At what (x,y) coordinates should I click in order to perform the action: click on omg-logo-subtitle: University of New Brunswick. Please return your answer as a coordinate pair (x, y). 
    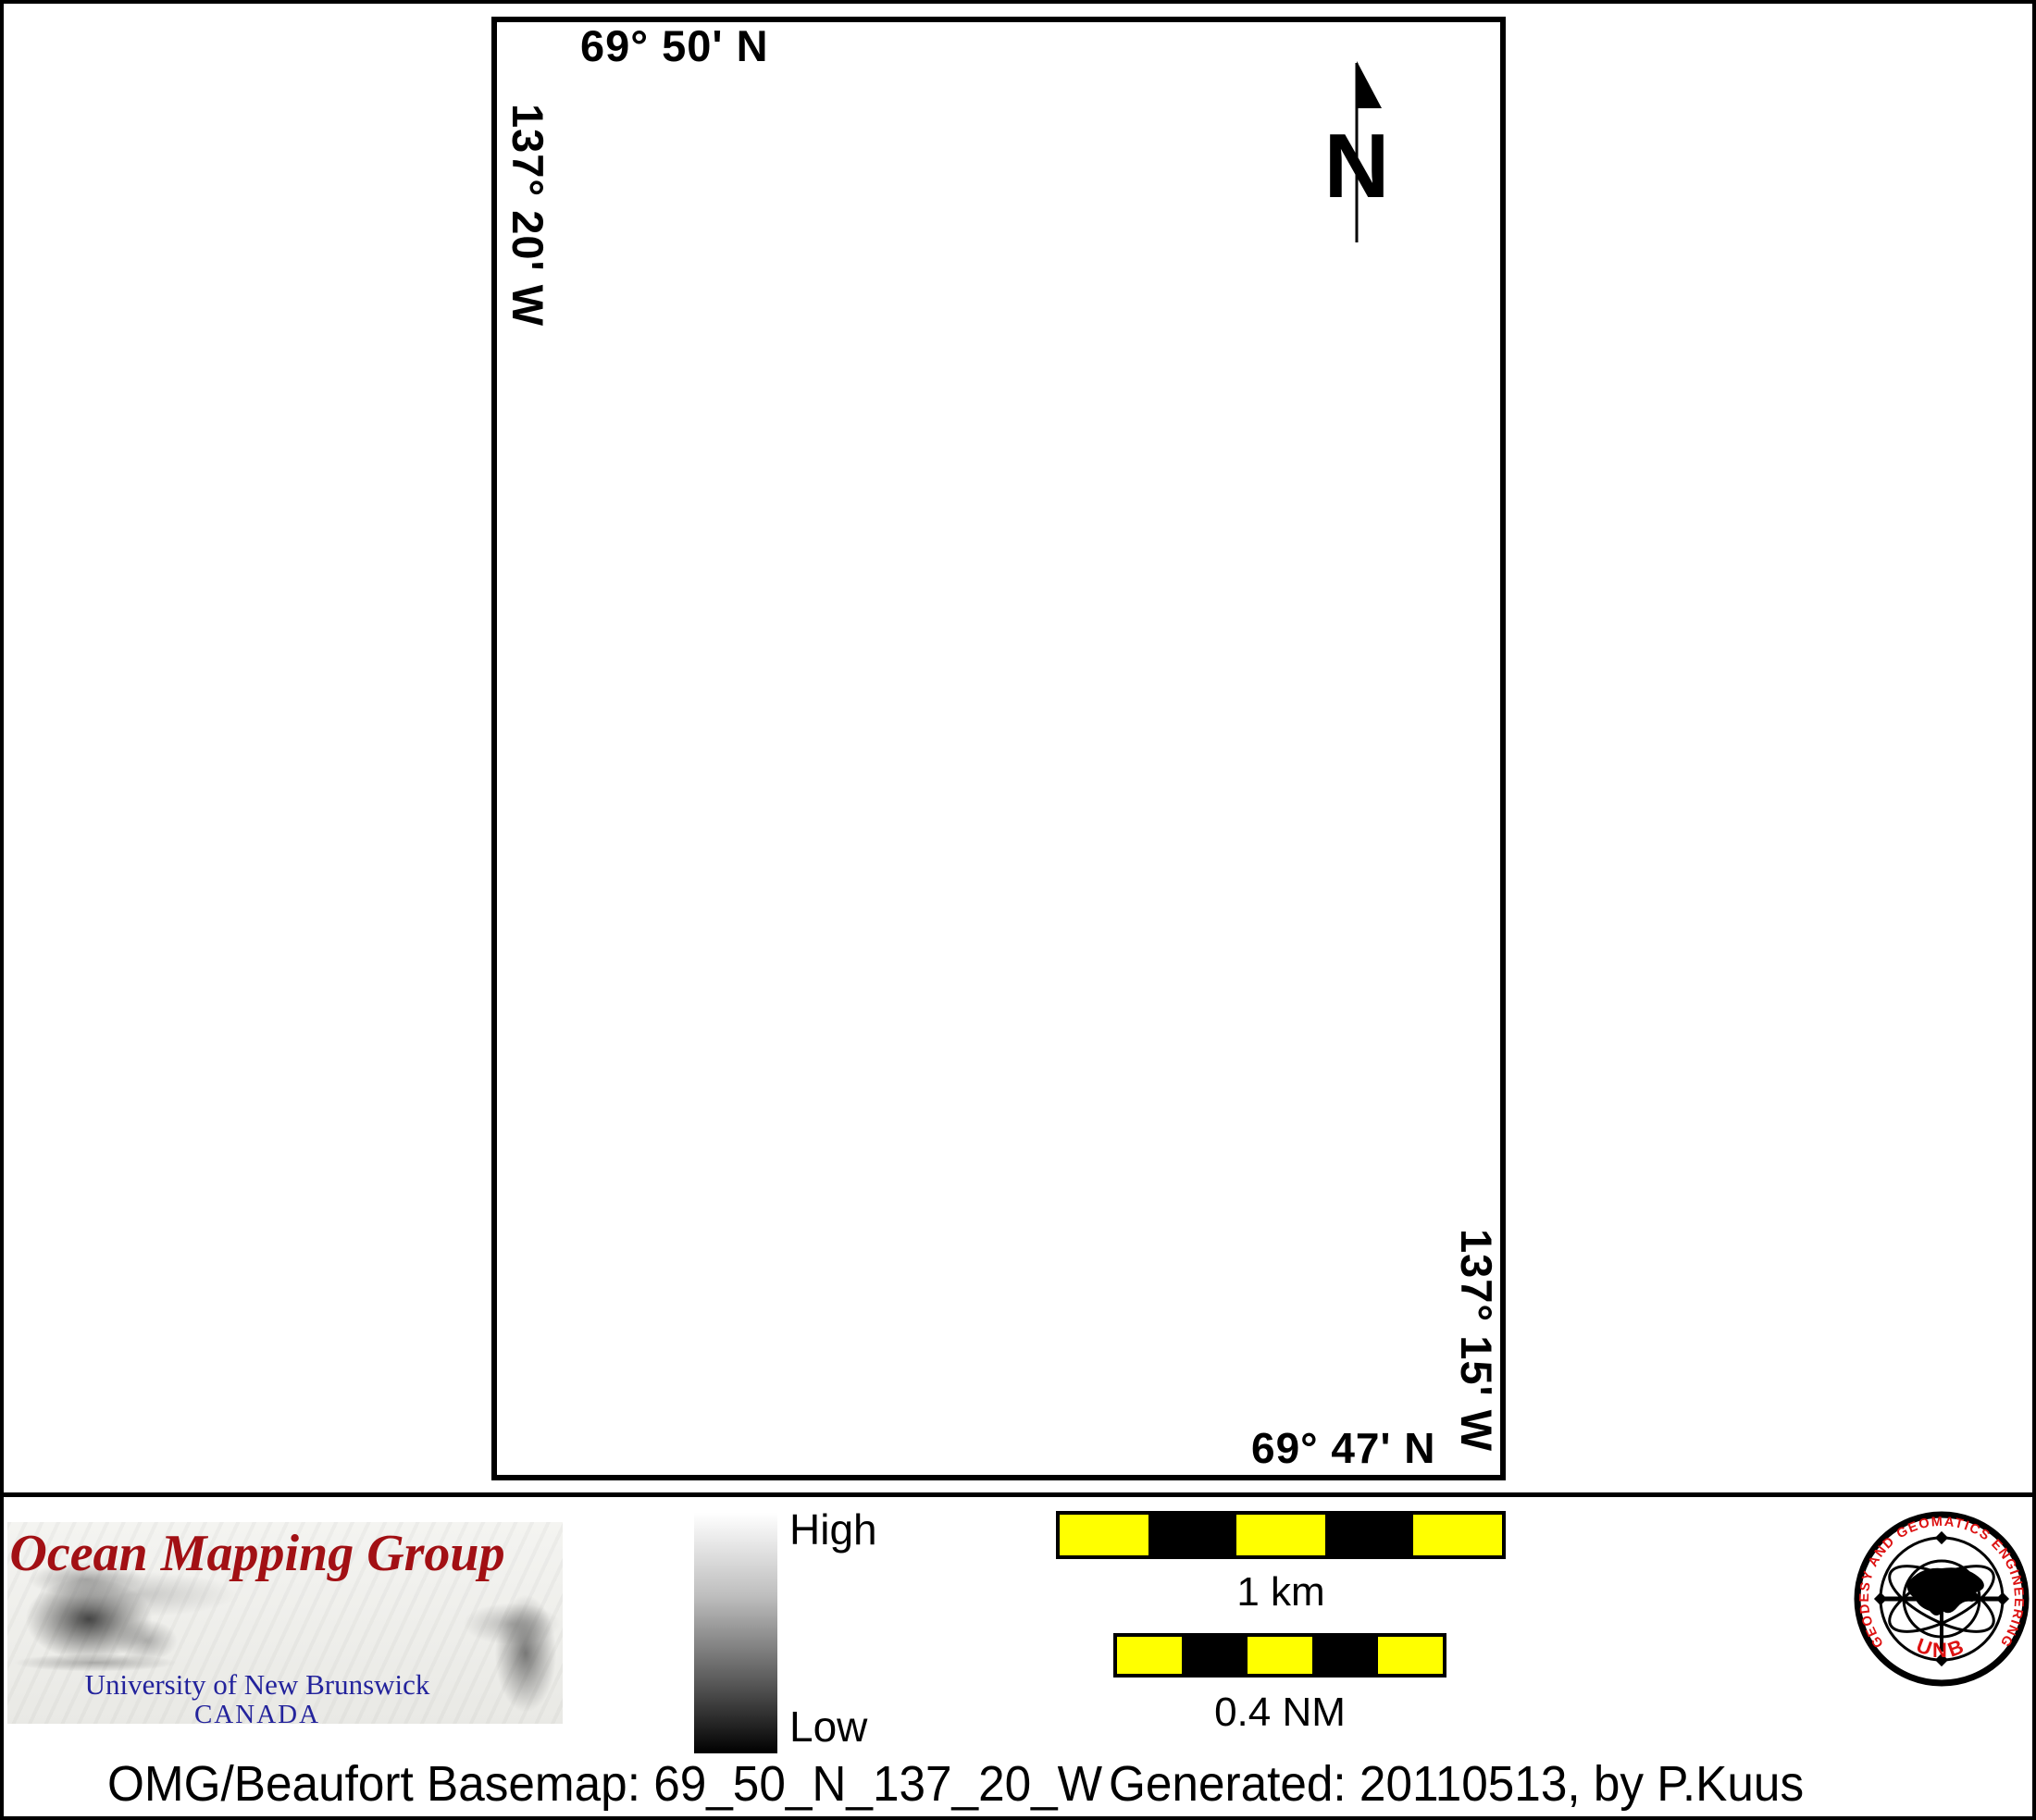
    Looking at the image, I should click on (257, 1684).